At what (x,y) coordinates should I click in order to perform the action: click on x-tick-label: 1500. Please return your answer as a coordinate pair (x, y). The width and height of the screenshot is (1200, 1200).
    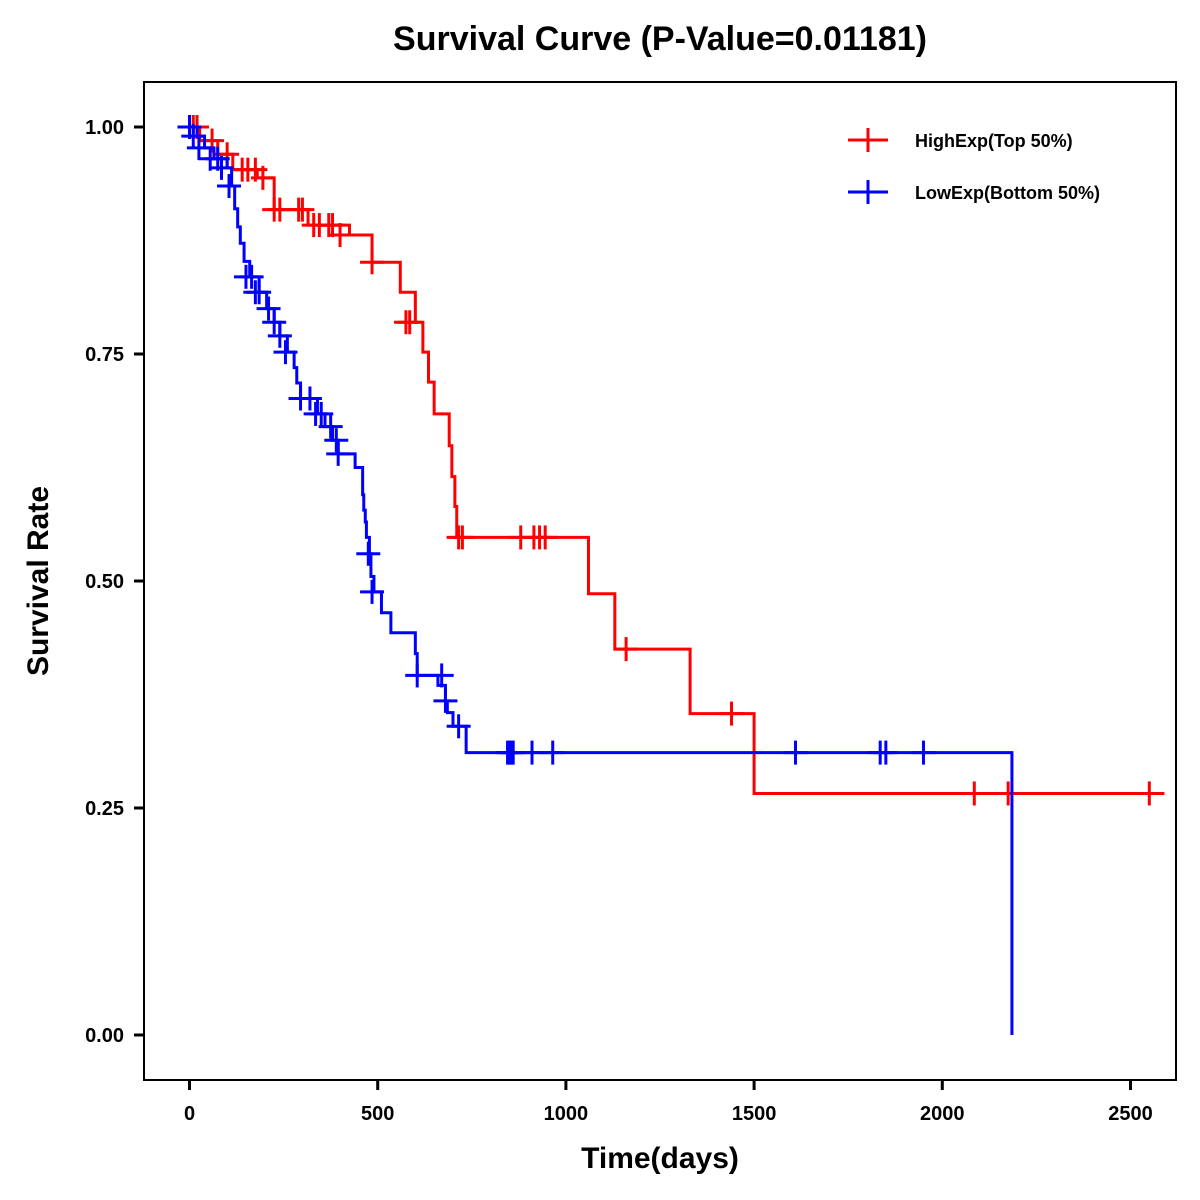
    Looking at the image, I should click on (754, 1114).